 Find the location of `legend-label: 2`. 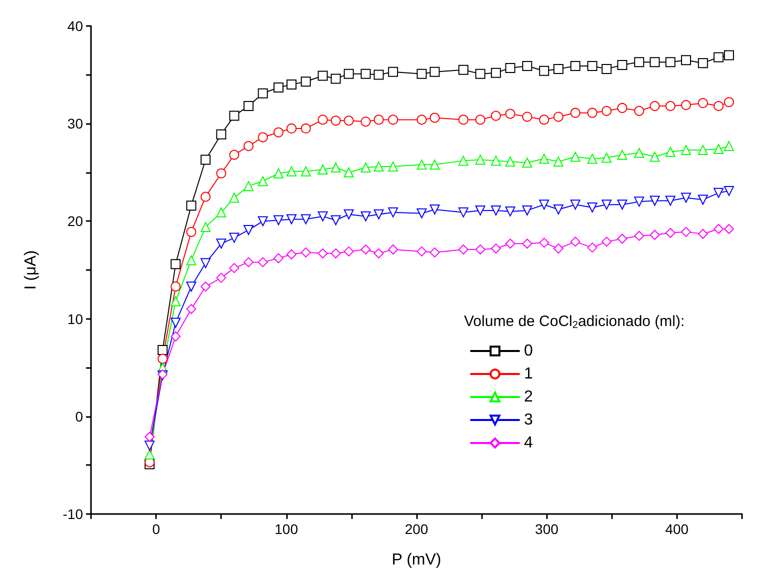

legend-label: 2 is located at coordinates (528, 397).